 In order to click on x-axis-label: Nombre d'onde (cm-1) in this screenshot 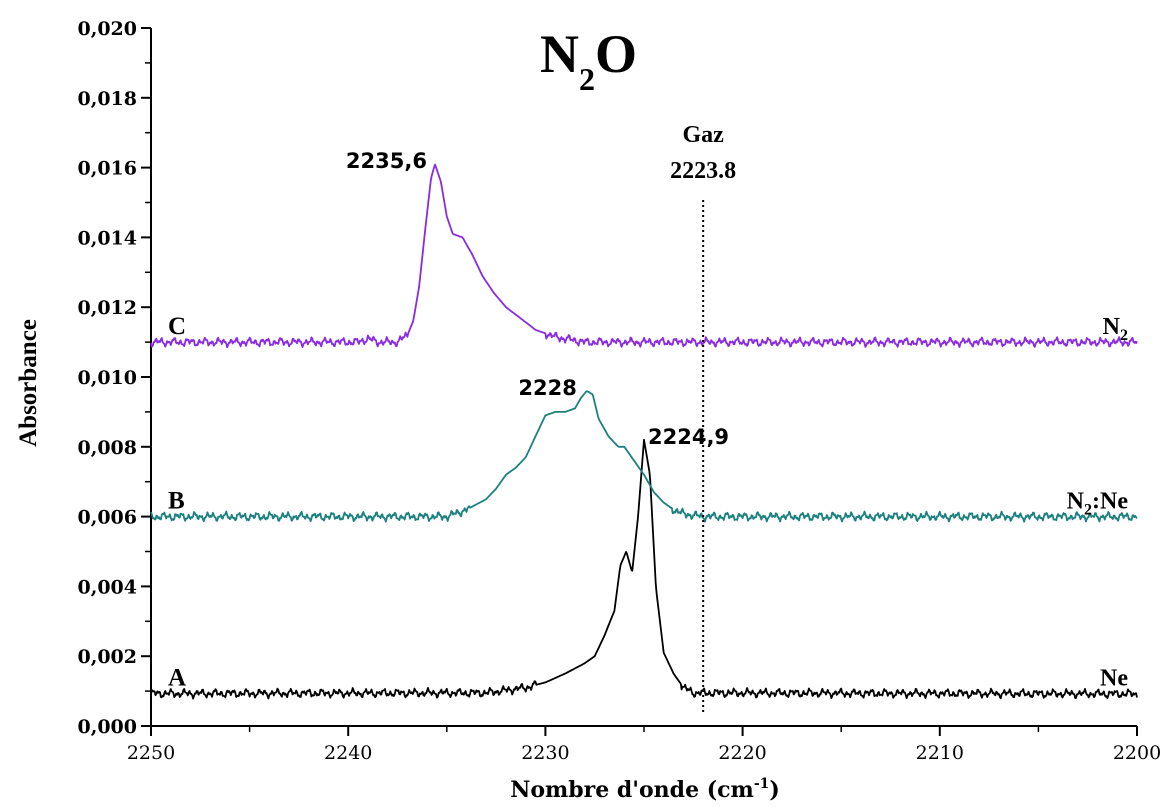, I will do `click(645, 789)`.